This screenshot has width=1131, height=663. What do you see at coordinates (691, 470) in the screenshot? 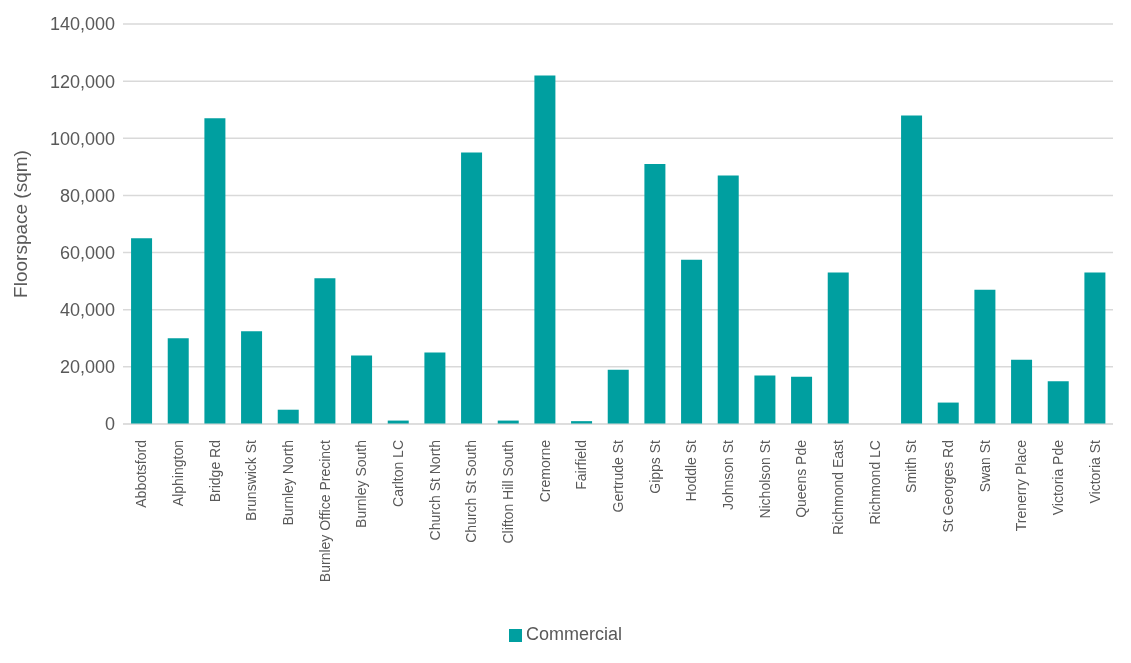
I see `x-tick-label: Hoddle St` at bounding box center [691, 470].